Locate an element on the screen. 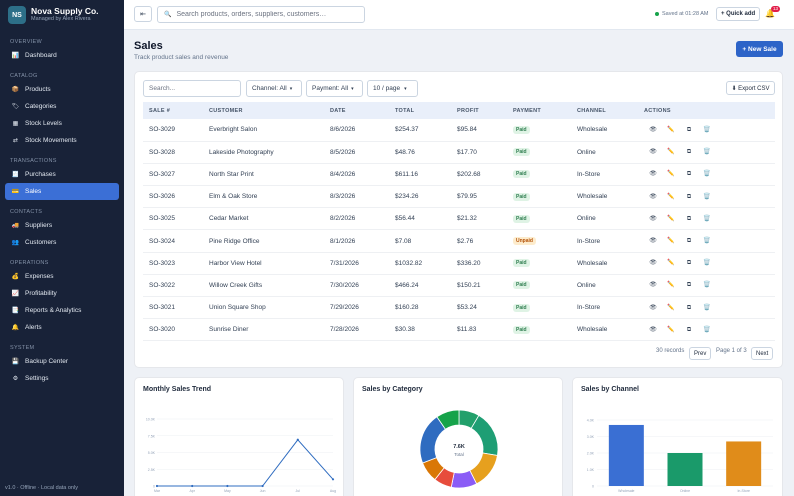 Image resolution: width=794 pixels, height=496 pixels. donut-slice is located at coordinates (448, 419).